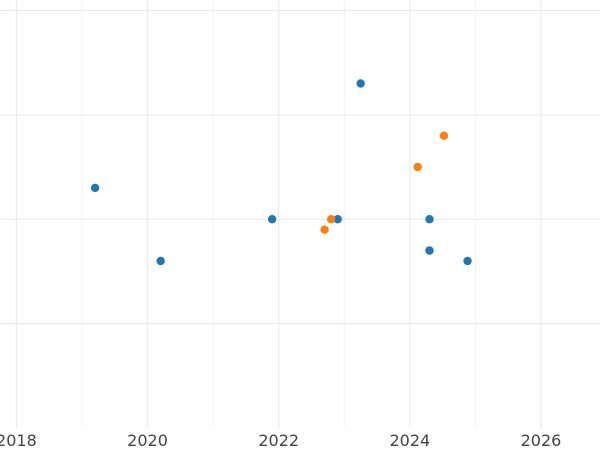 This screenshot has height=450, width=600. I want to click on x-tick-label: 2024, so click(409, 440).